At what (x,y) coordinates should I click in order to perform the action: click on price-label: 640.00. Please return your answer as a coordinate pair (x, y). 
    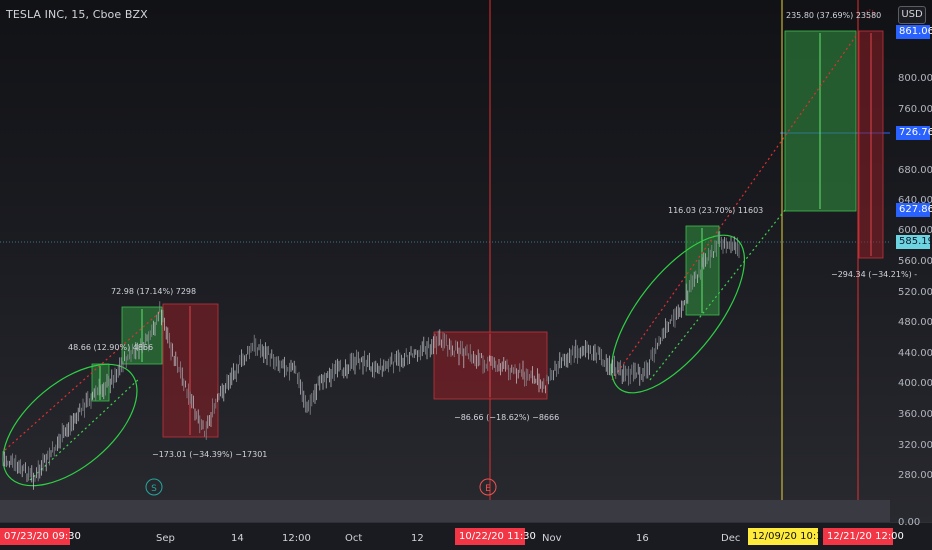
    Looking at the image, I should click on (915, 200).